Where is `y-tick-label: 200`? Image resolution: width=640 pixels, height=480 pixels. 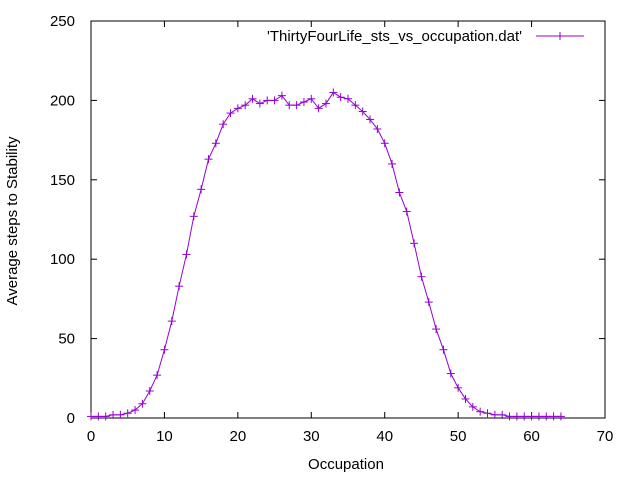
y-tick-label: 200 is located at coordinates (62, 100).